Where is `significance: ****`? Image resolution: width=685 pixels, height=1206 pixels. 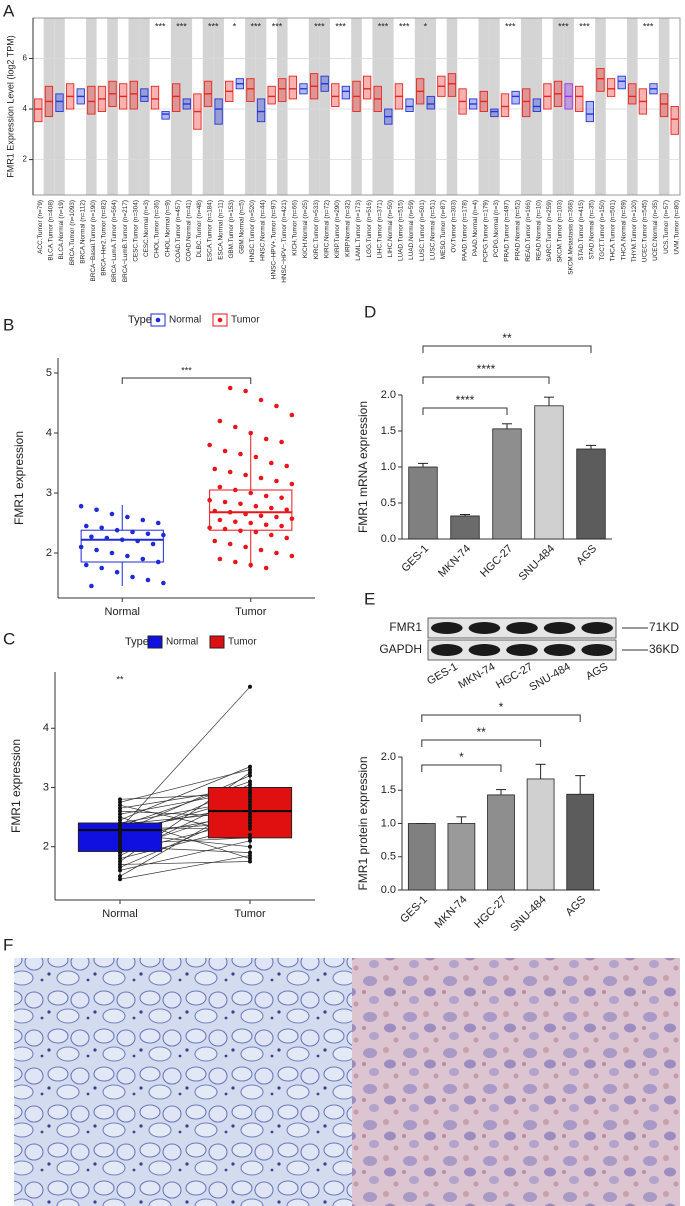 significance: **** is located at coordinates (486, 369).